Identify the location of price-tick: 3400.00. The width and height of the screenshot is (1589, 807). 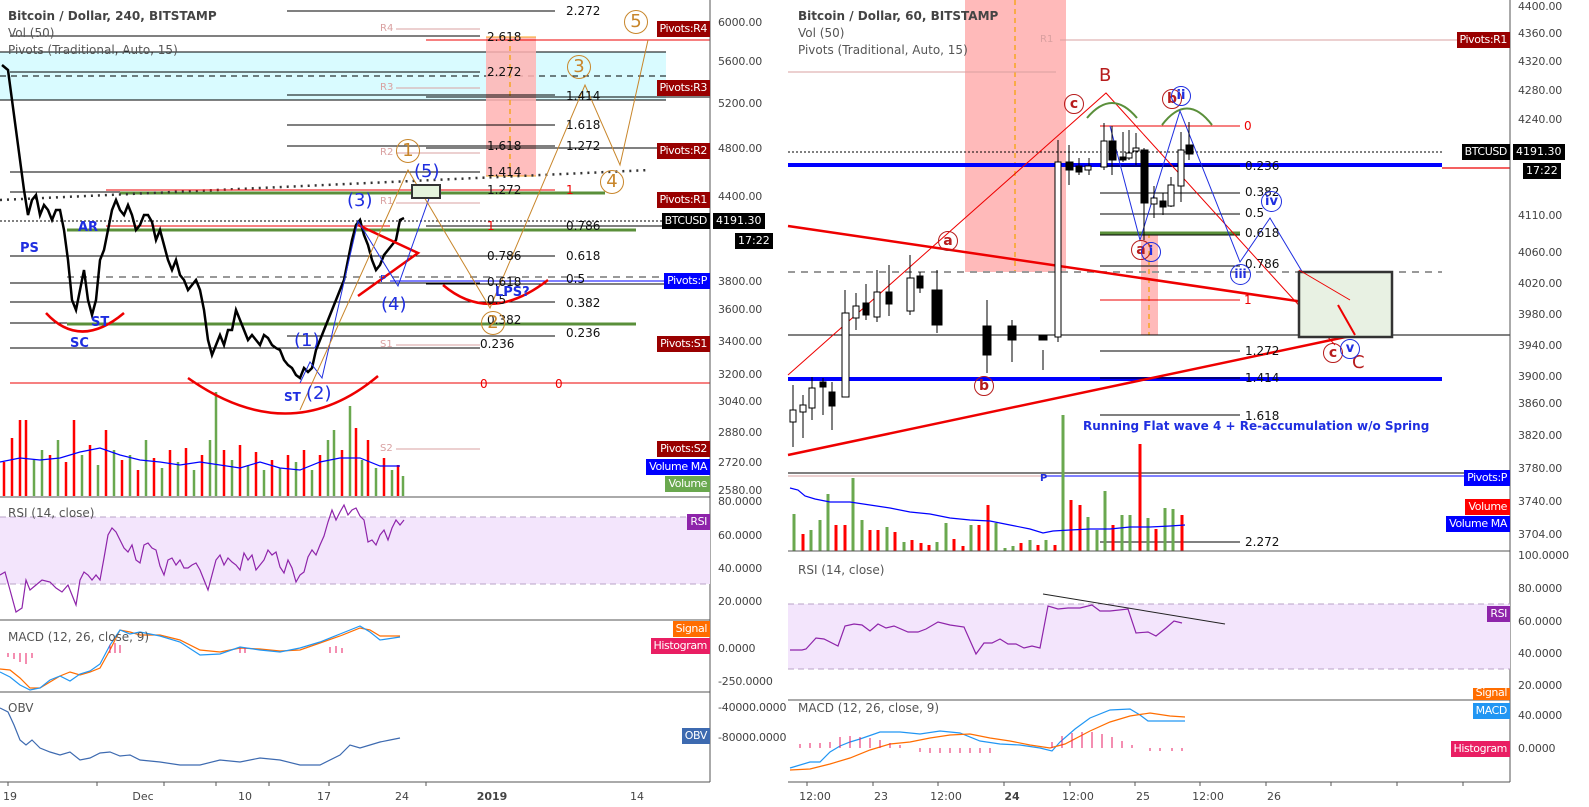
(740, 341).